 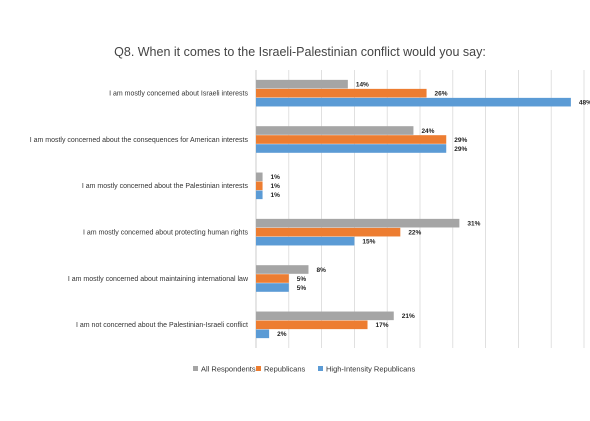 I want to click on data-label: 2%, so click(x=282, y=334).